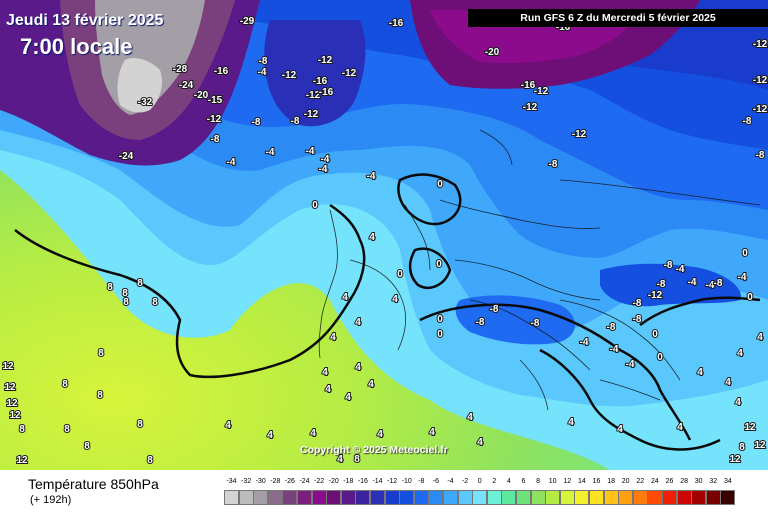 The height and width of the screenshot is (512, 768). Describe the element at coordinates (494, 481) in the screenshot. I see `legend-tick-label: 2` at that location.